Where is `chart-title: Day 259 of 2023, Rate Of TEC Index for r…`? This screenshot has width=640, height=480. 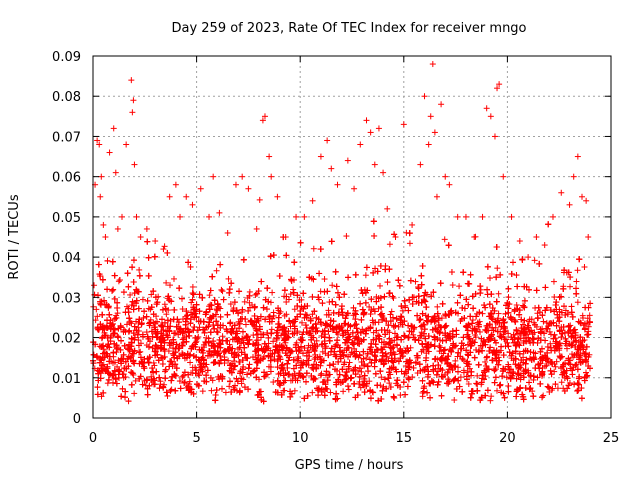 chart-title: Day 259 of 2023, Rate Of TEC Index for r… is located at coordinates (348, 28).